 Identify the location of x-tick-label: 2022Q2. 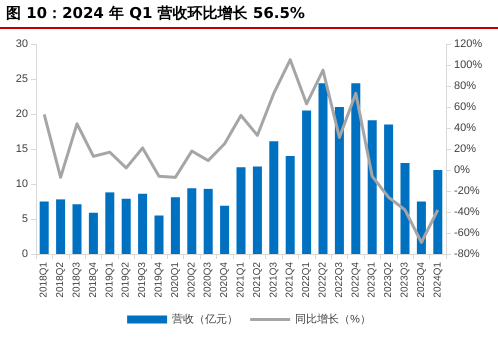
(323, 280).